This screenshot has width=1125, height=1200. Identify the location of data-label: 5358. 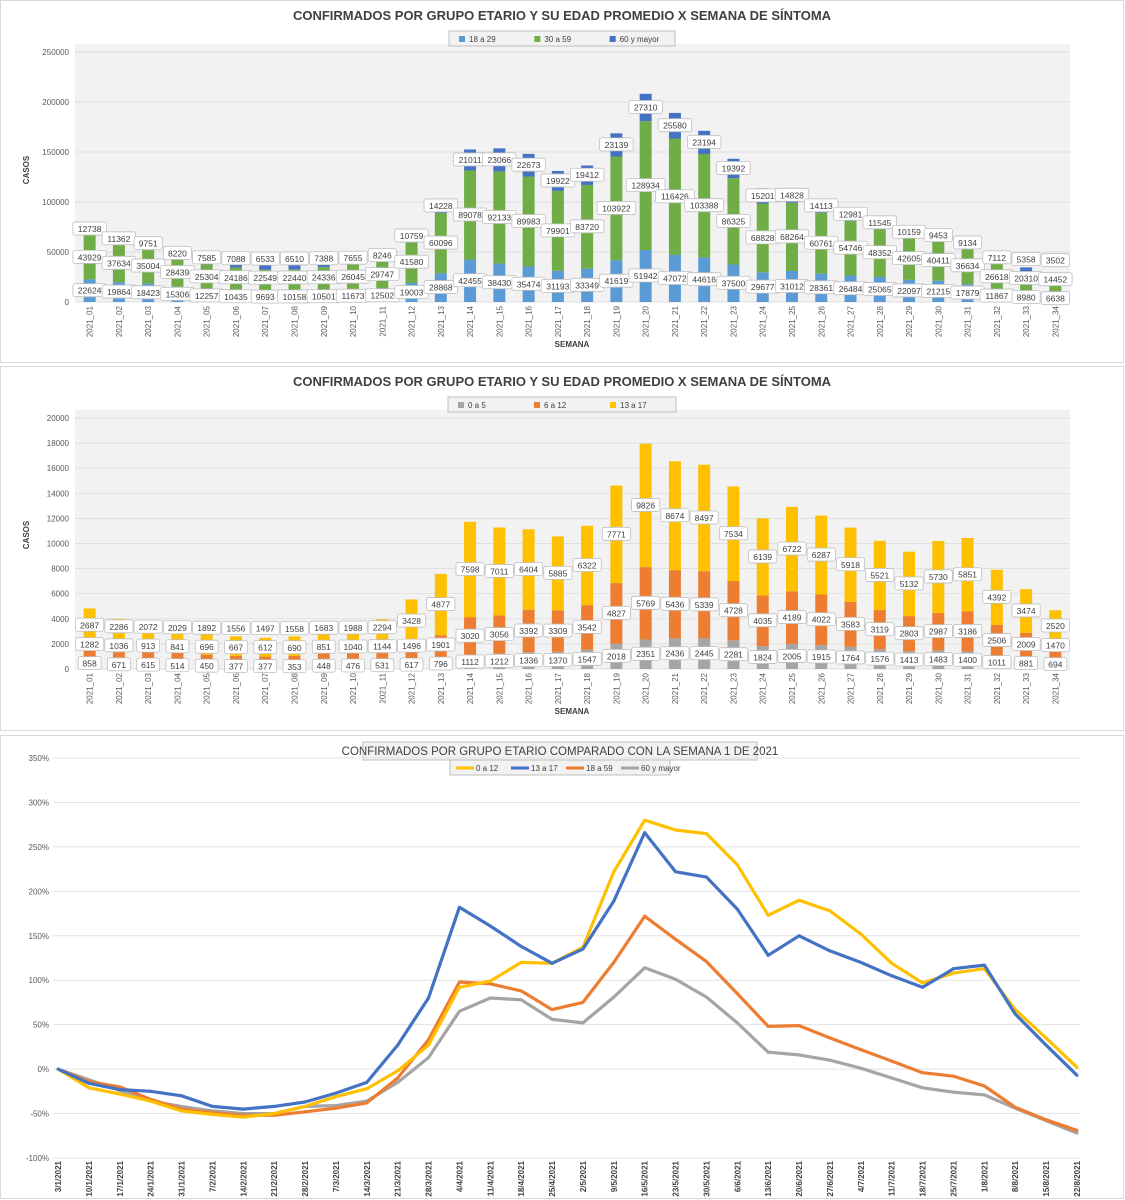
(1026, 260).